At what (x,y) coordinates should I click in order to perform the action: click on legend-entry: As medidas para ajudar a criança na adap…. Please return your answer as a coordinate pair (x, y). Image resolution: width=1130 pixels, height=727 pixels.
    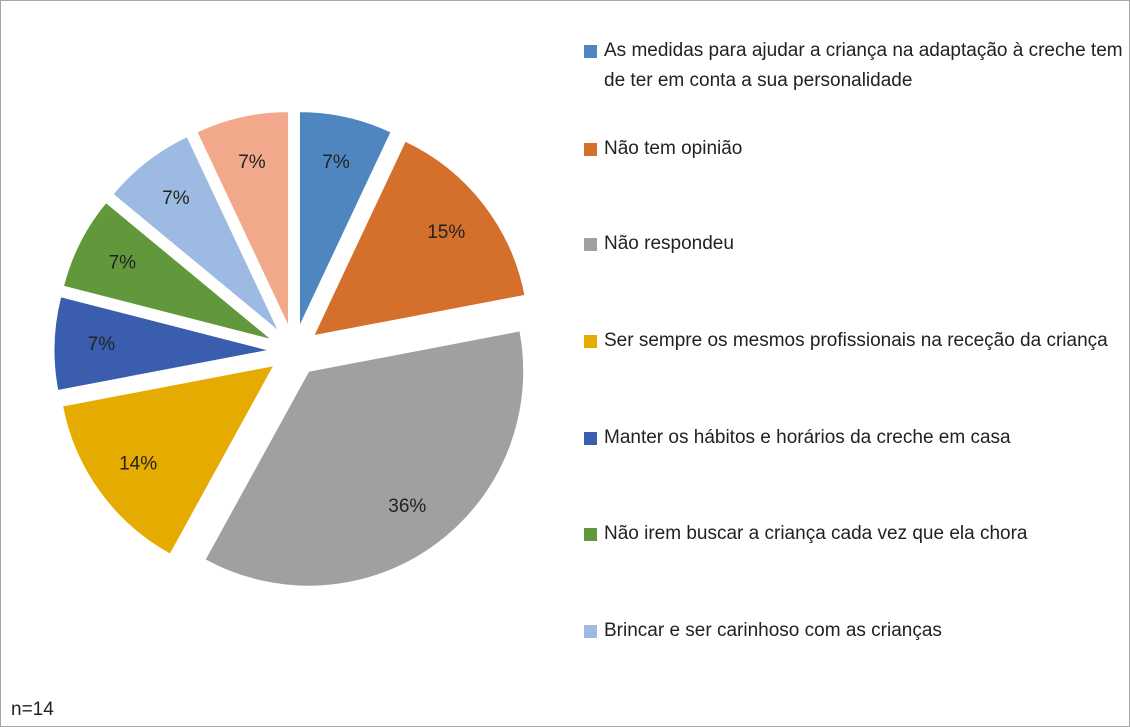
    Looking at the image, I should click on (854, 66).